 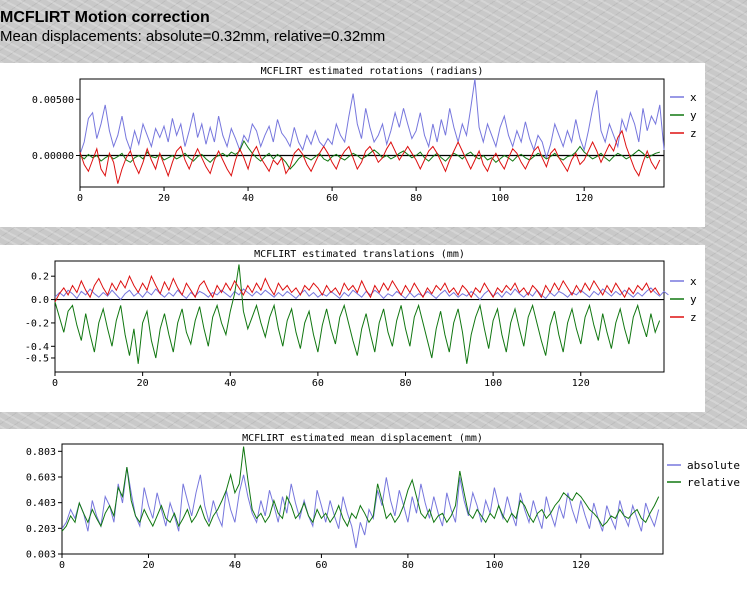 I want to click on y-tick-label: 0.2, so click(x=40, y=277).